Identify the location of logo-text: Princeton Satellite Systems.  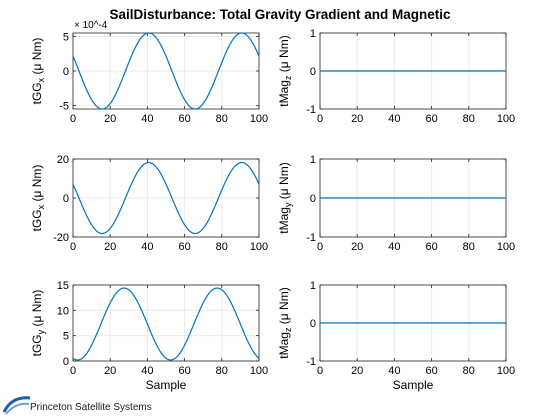
(91, 407).